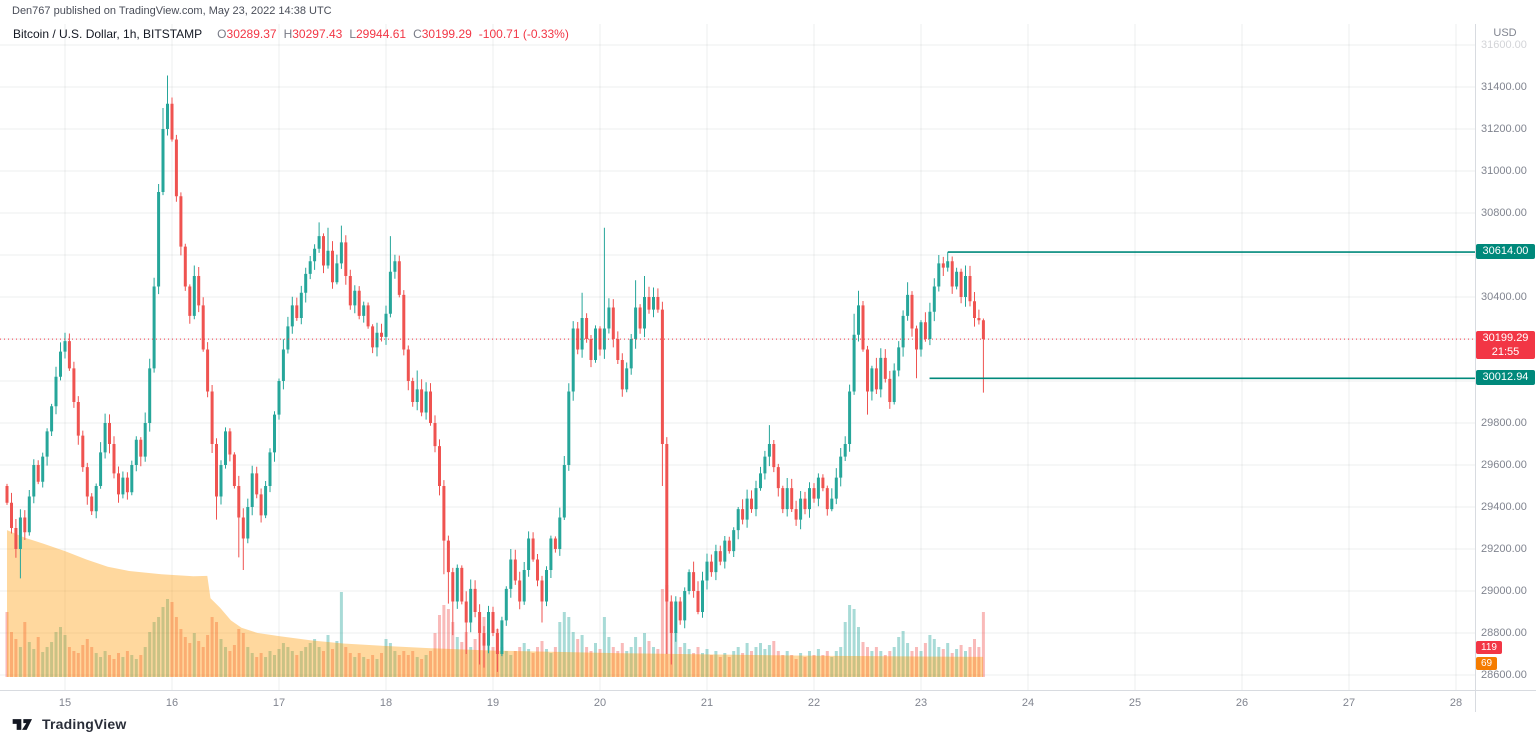 This screenshot has width=1536, height=741. What do you see at coordinates (108, 34) in the screenshot?
I see `symbol-title: Bitcoin / U.S. Dollar, 1h, BITSTAMP` at bounding box center [108, 34].